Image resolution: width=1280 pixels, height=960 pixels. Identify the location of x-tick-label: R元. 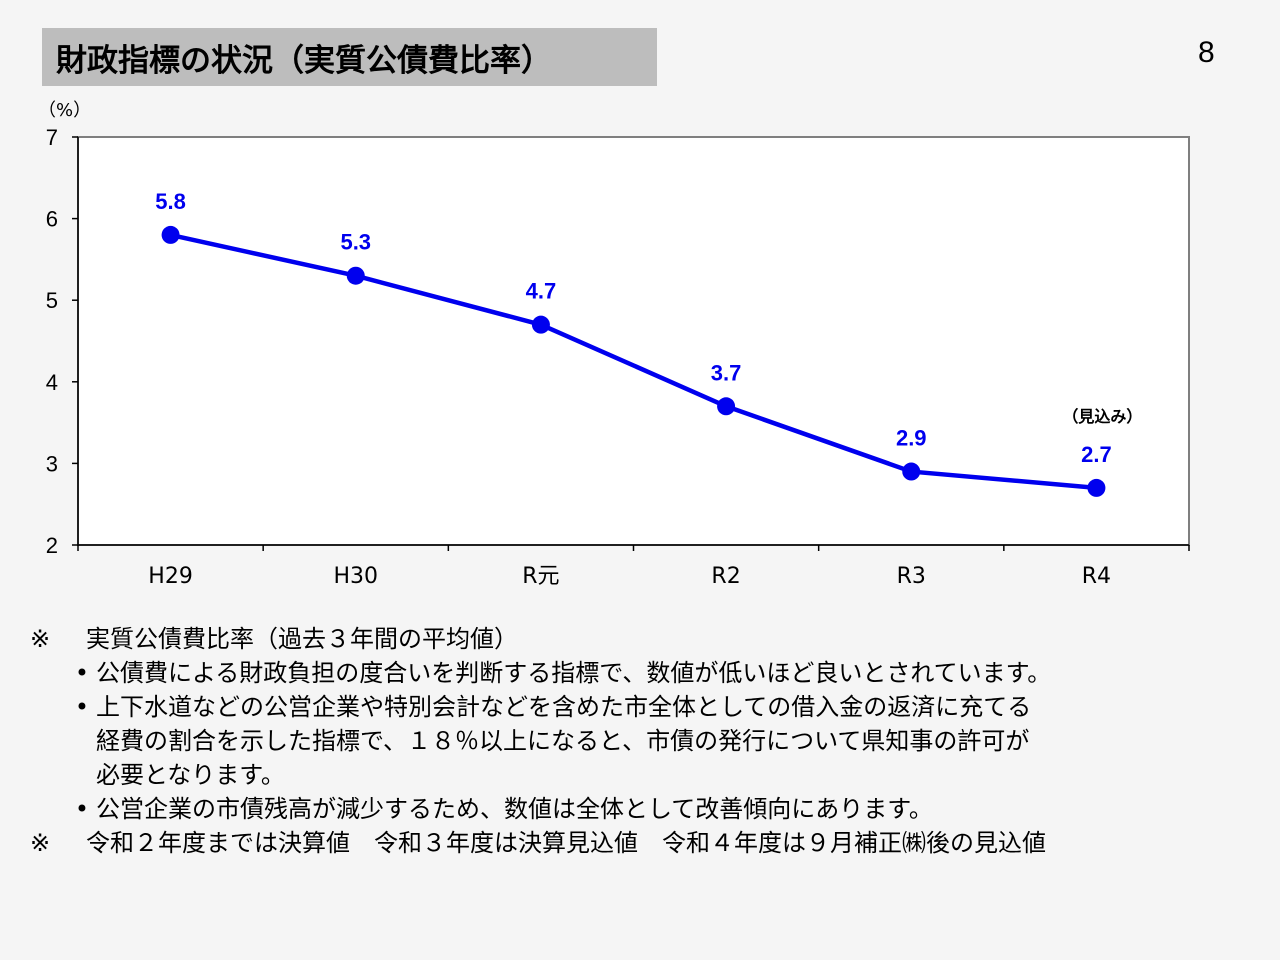
(540, 576).